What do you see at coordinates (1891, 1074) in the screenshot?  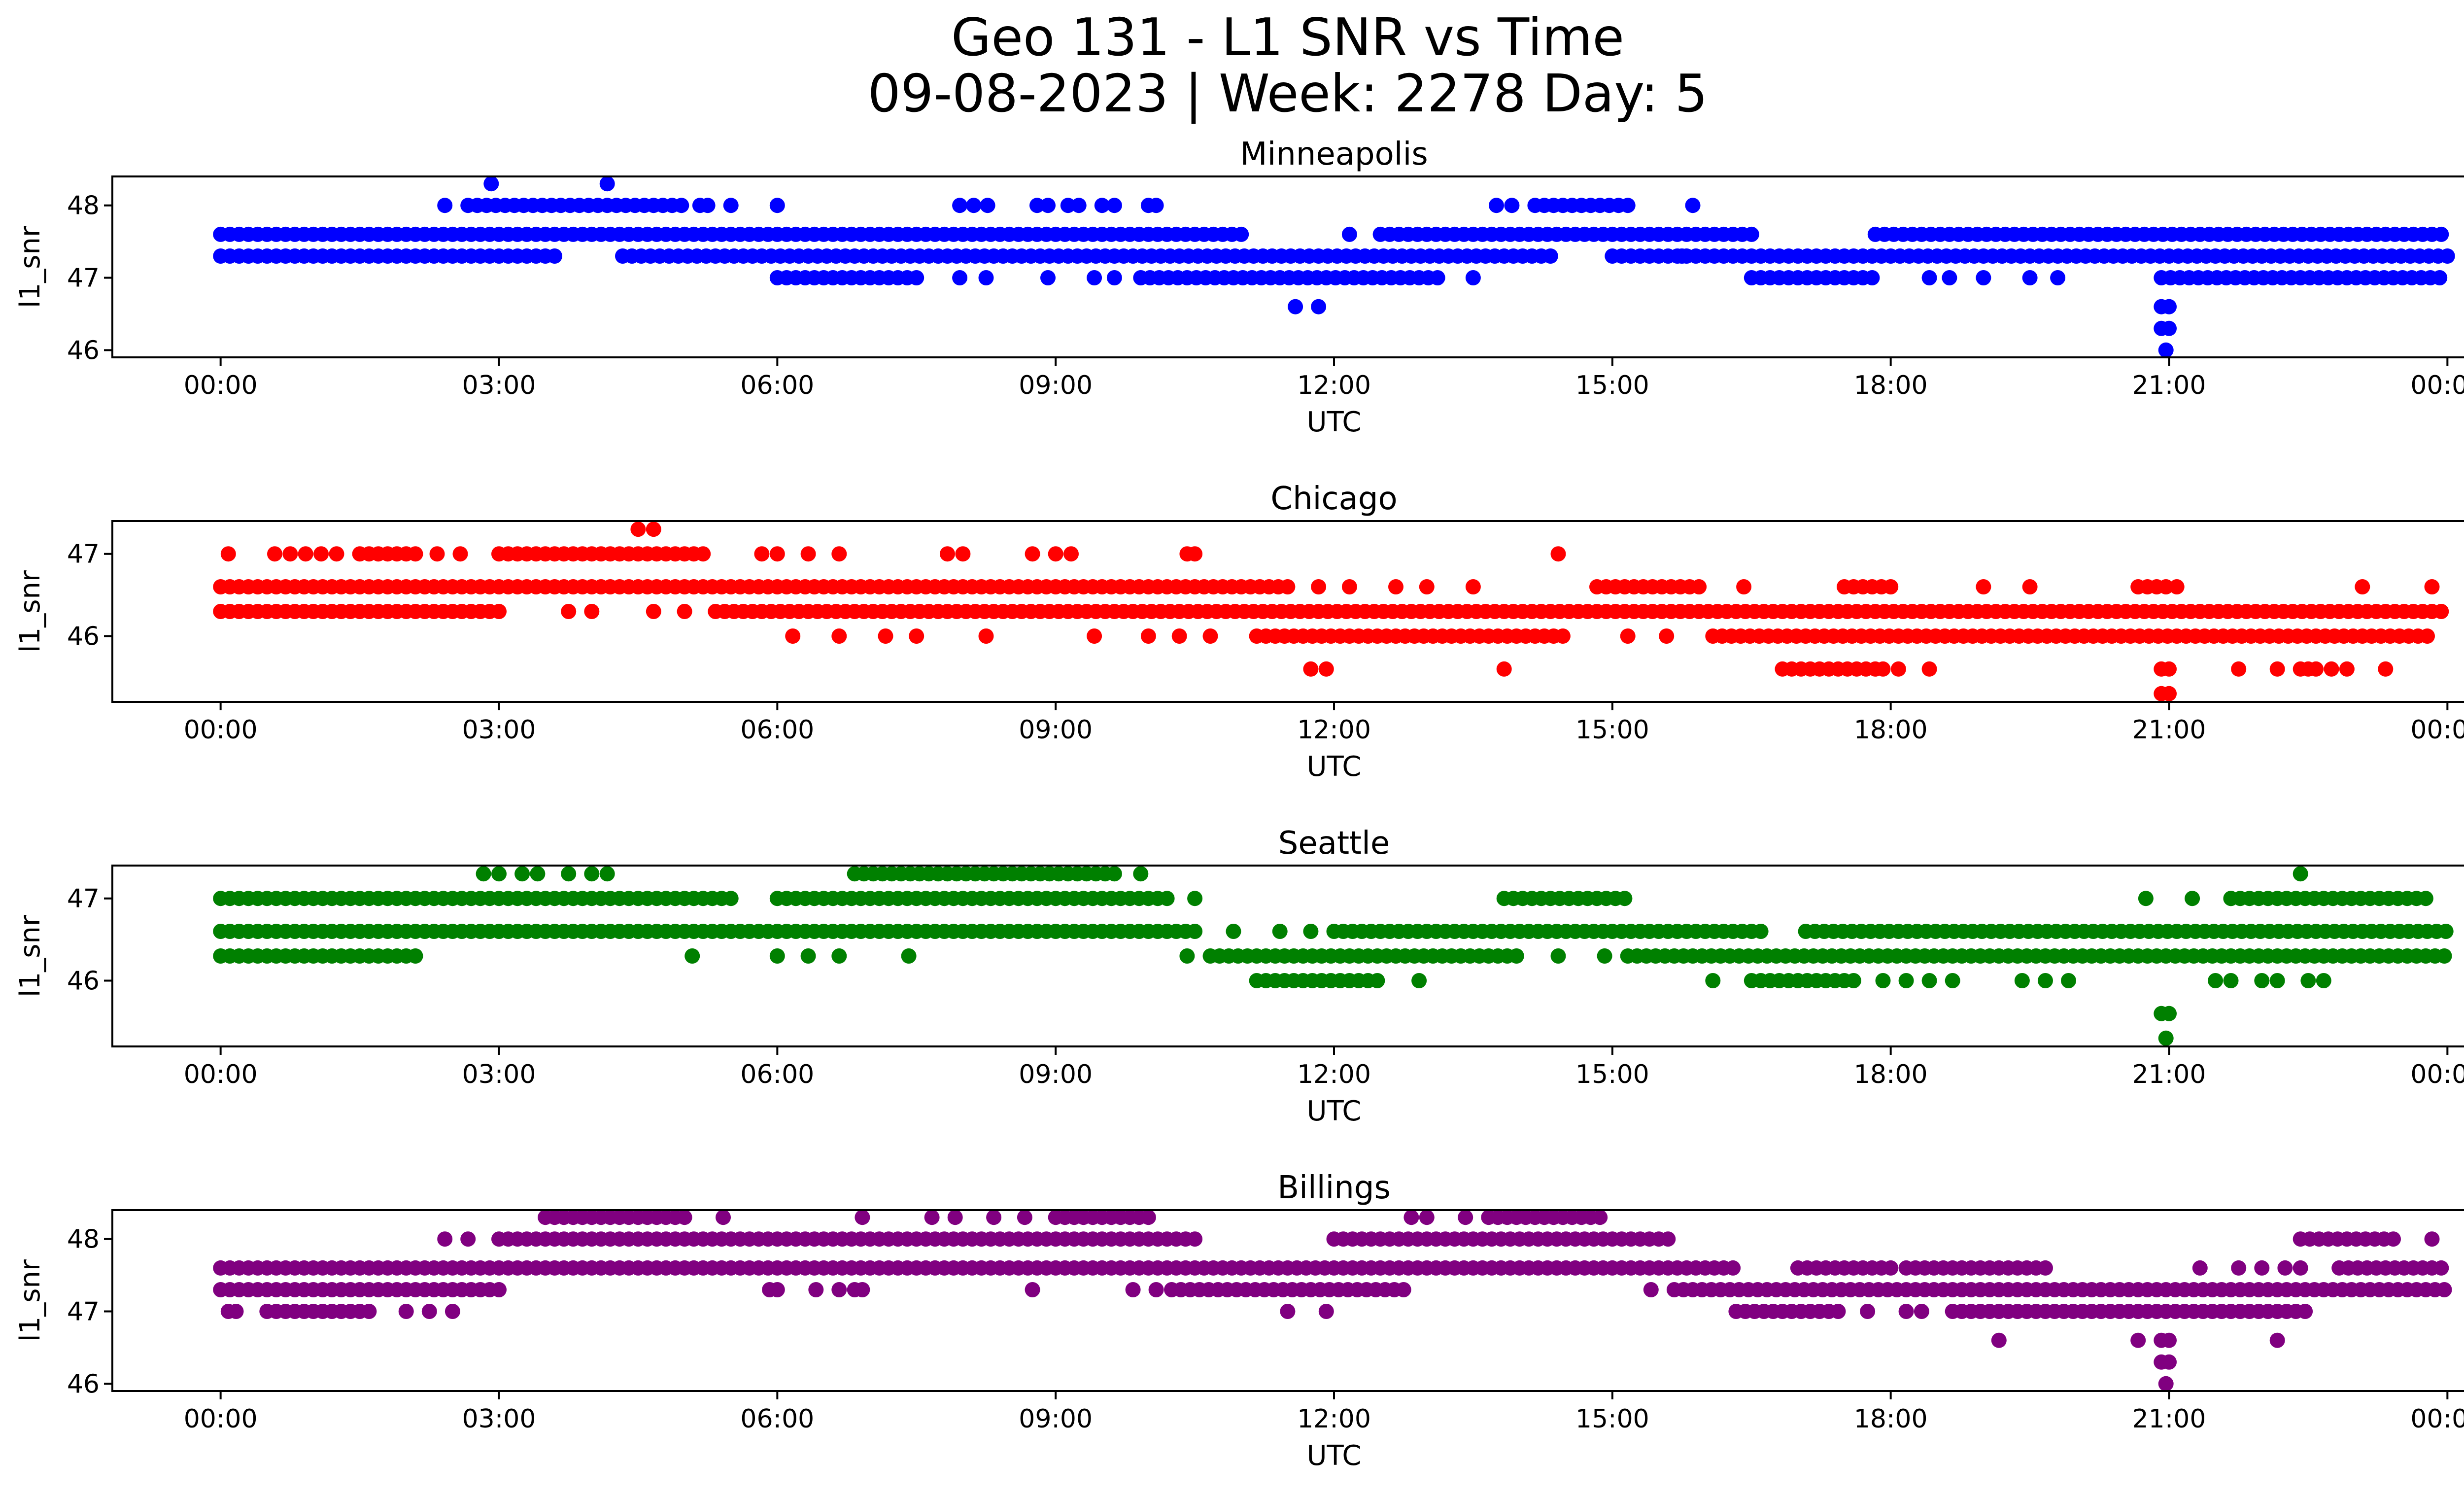 I see `x-tick-label: 18:00` at bounding box center [1891, 1074].